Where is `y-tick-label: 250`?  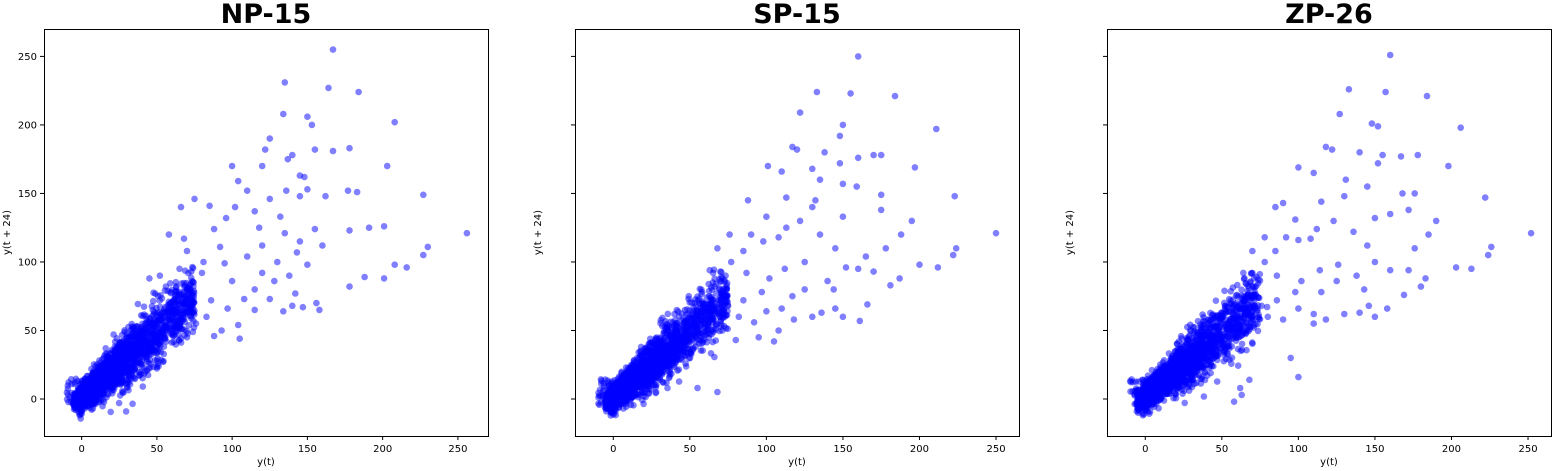 y-tick-label: 250 is located at coordinates (27, 57).